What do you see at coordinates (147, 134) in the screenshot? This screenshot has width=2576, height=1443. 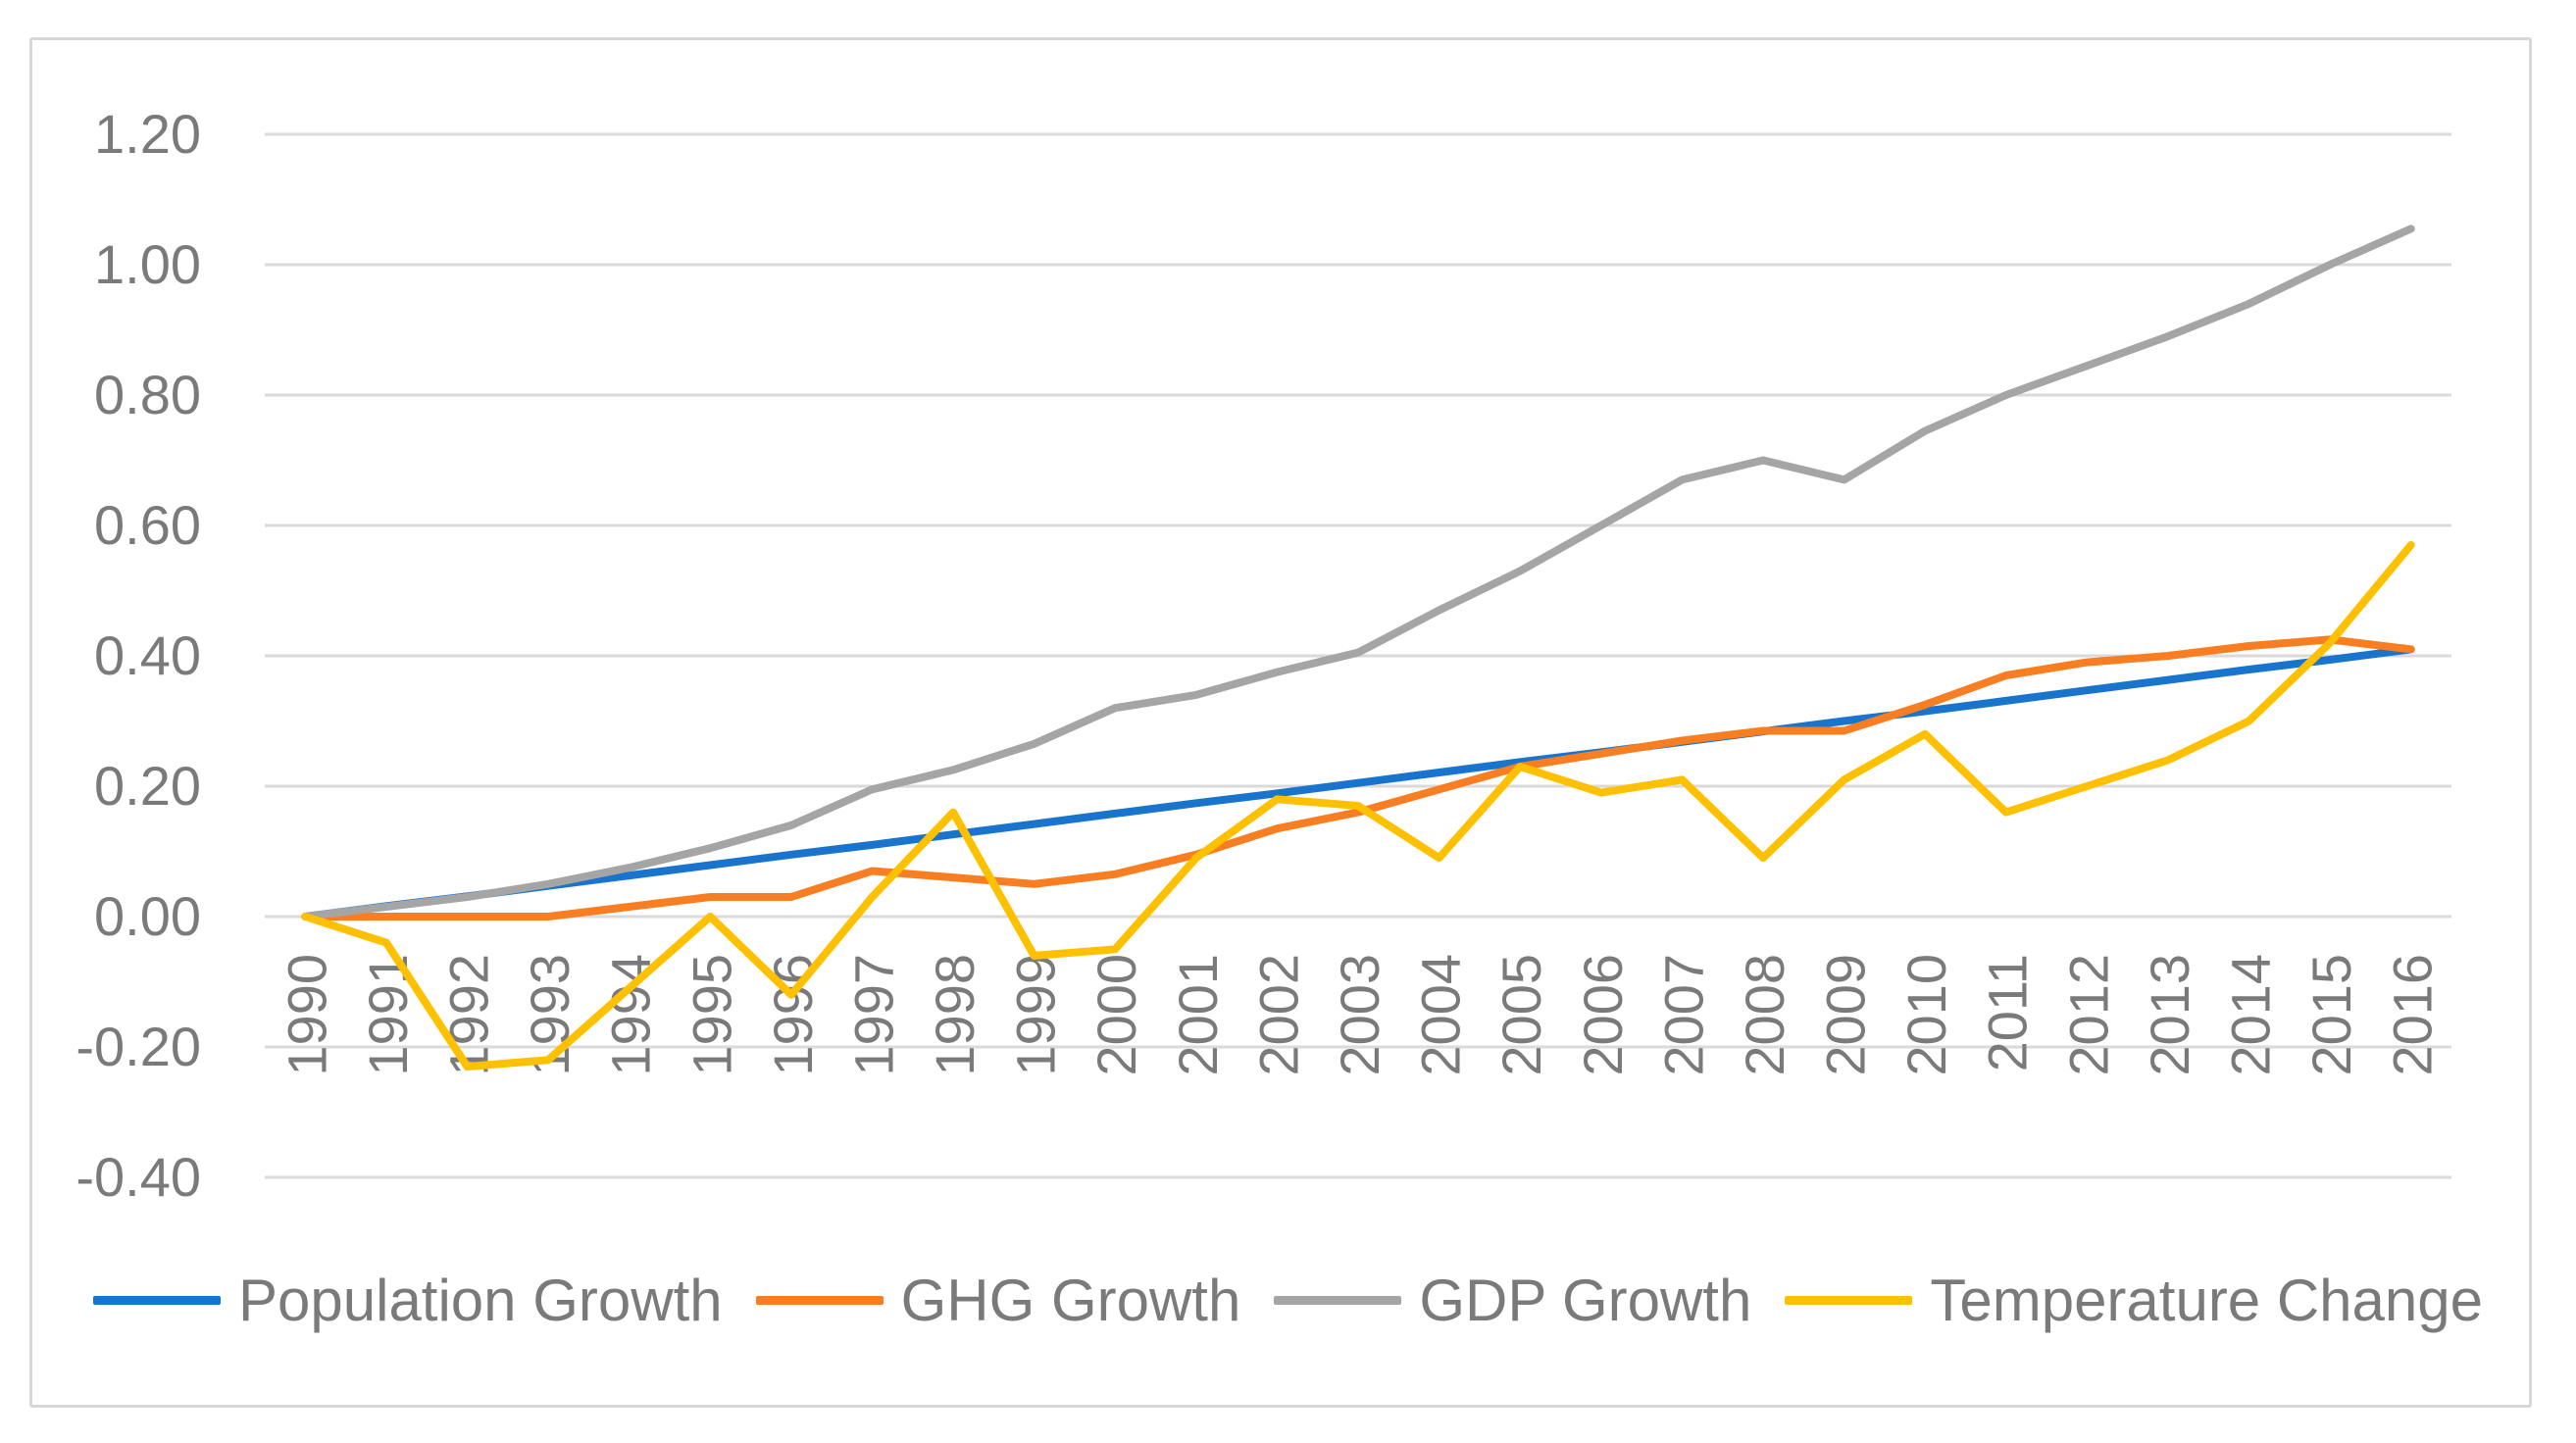 I see `y-axis-tick-label: 1.20` at bounding box center [147, 134].